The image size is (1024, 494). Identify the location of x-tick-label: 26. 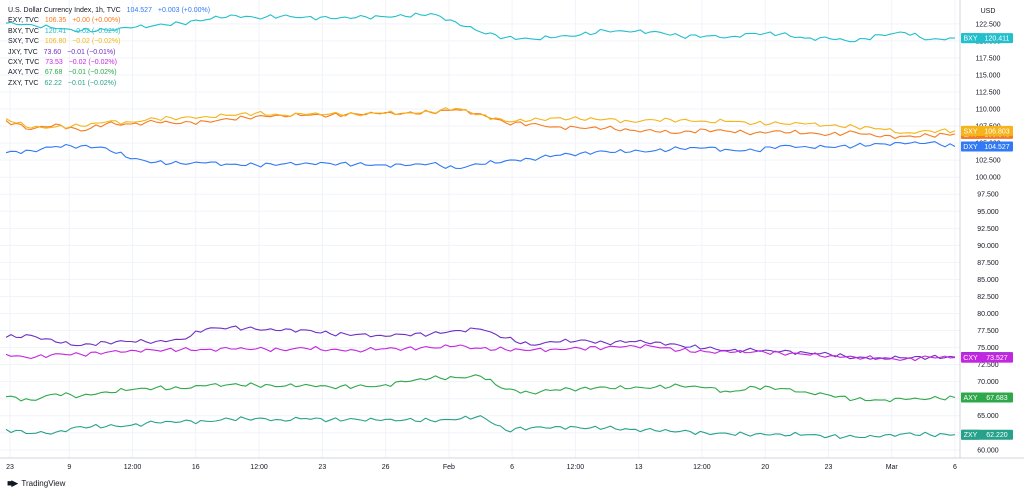
(386, 467).